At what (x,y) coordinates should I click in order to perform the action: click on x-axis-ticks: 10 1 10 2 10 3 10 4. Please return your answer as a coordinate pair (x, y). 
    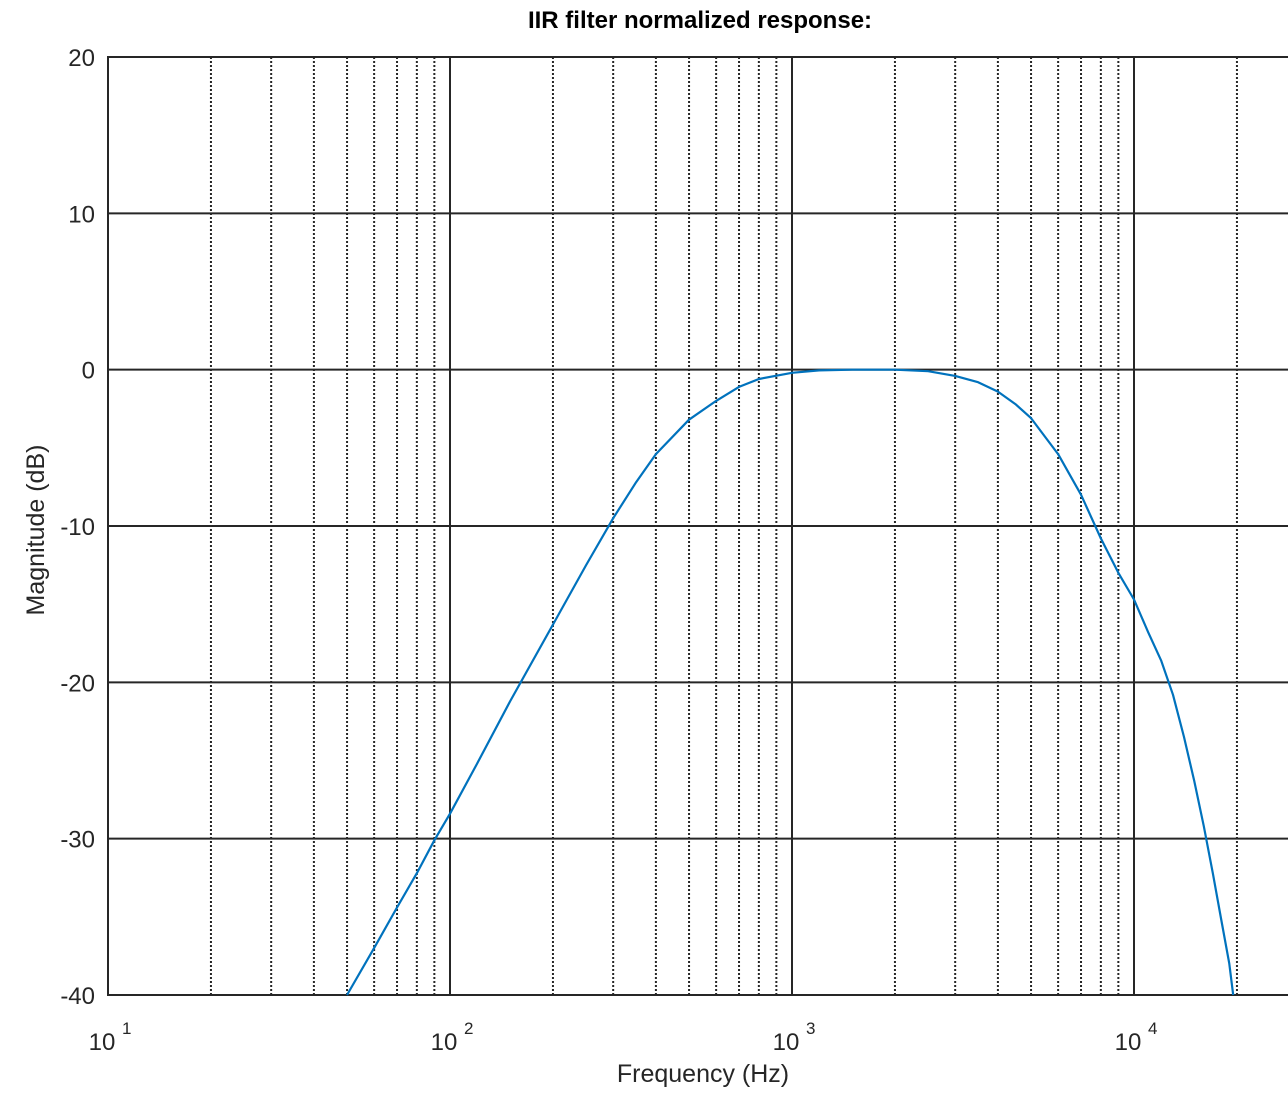
    Looking at the image, I should click on (623, 1037).